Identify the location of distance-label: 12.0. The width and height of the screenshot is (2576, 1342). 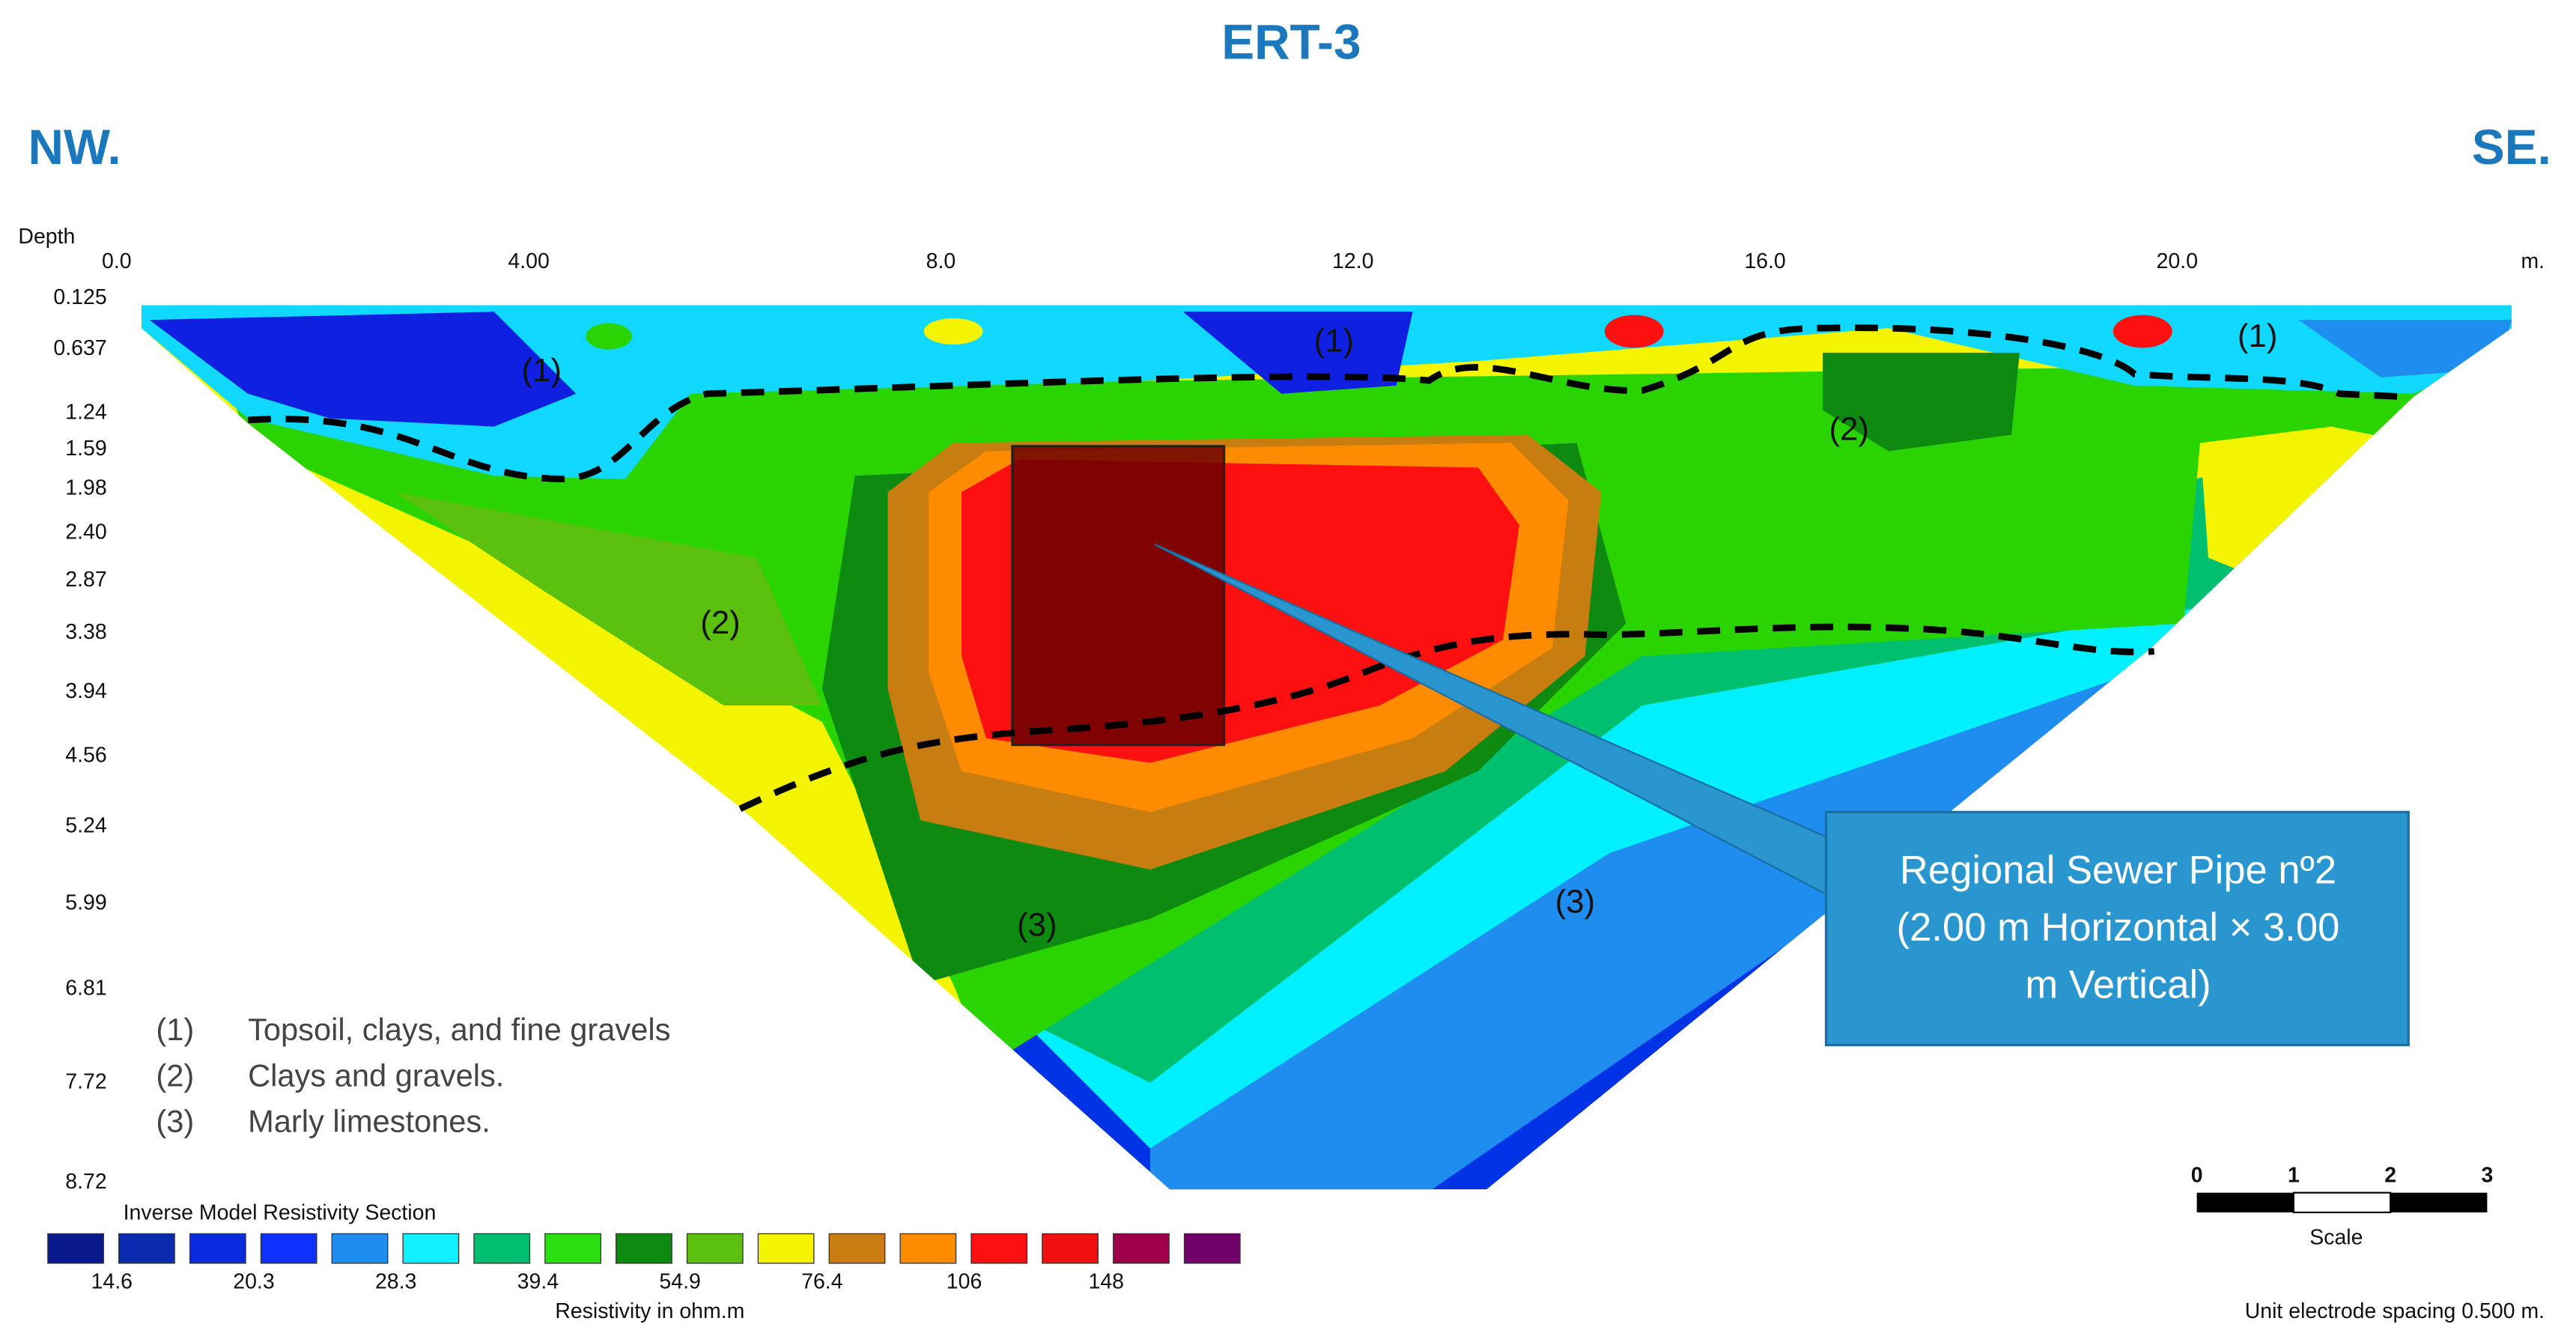
(1352, 261).